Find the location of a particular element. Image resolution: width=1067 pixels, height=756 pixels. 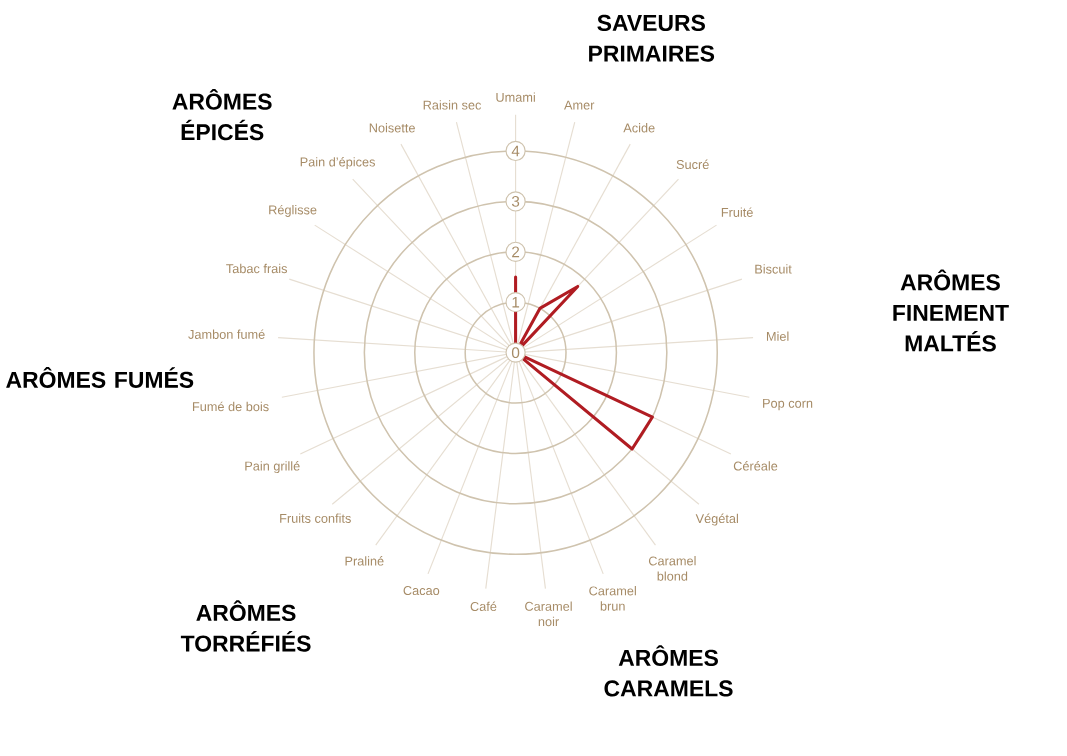

spoke-label: Fumé de bois is located at coordinates (230, 406).